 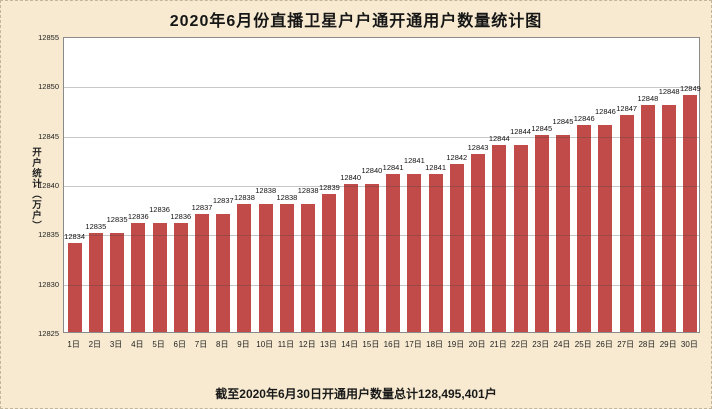 What do you see at coordinates (477, 344) in the screenshot?
I see `x-tick-label-20: 20日` at bounding box center [477, 344].